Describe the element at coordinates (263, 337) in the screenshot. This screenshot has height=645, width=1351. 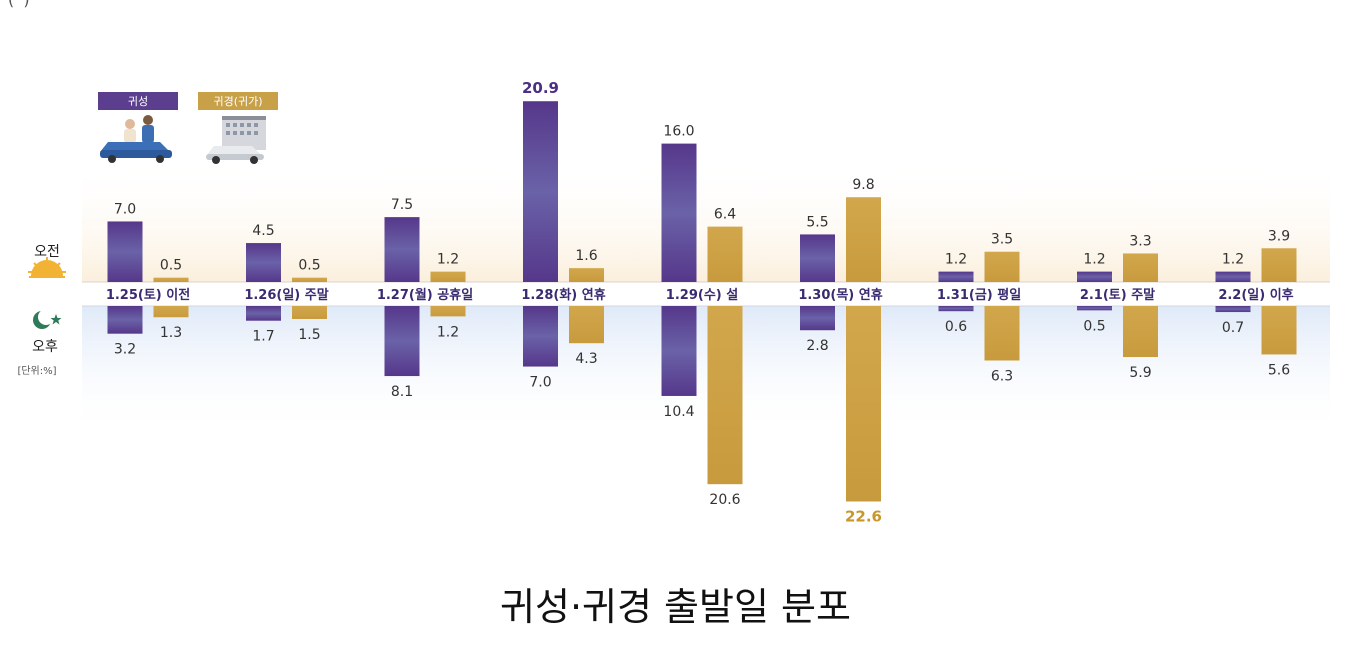
I see `value-label-pm: 1.7` at that location.